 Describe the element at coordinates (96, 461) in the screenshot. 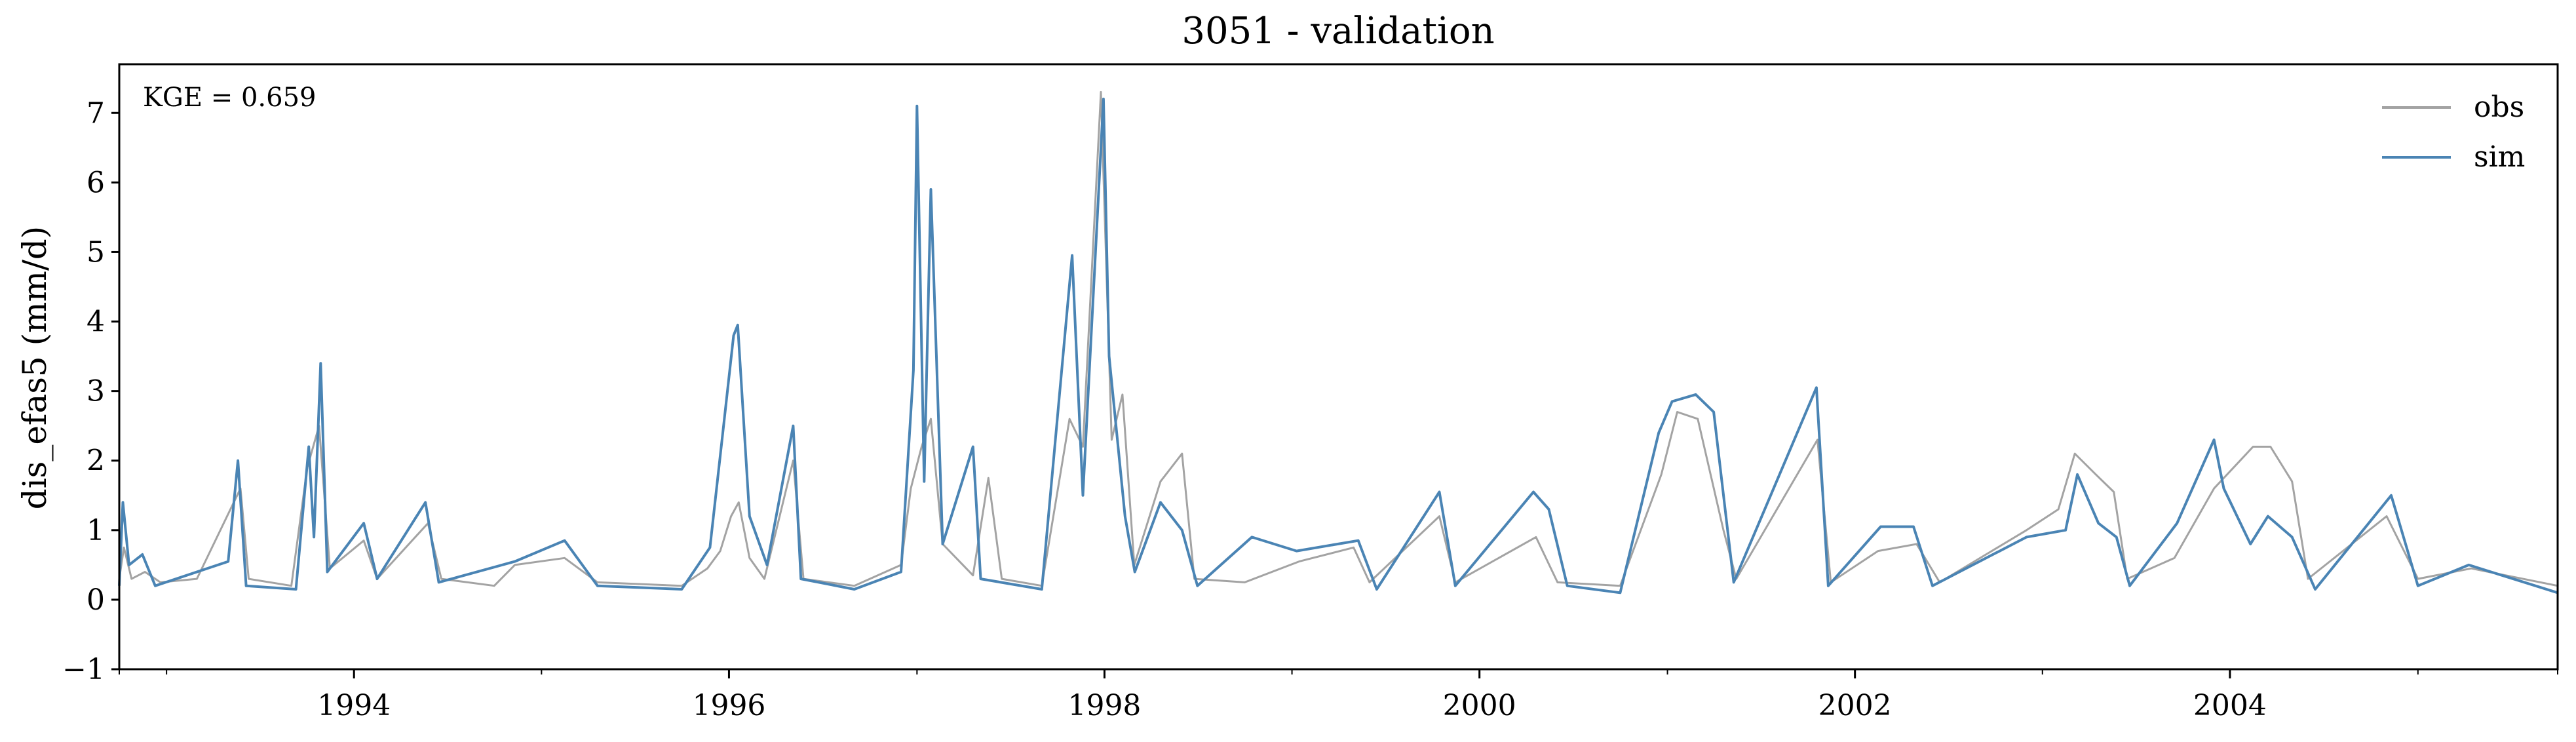

I see `y-tick-label: 2` at that location.